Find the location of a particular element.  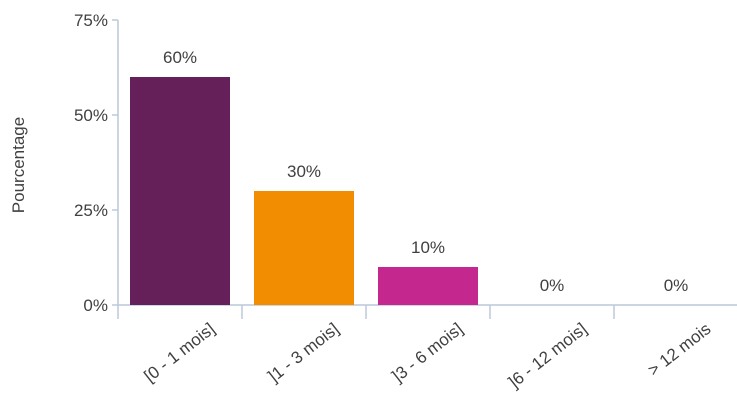

x-axis-ticks is located at coordinates (366, 312).